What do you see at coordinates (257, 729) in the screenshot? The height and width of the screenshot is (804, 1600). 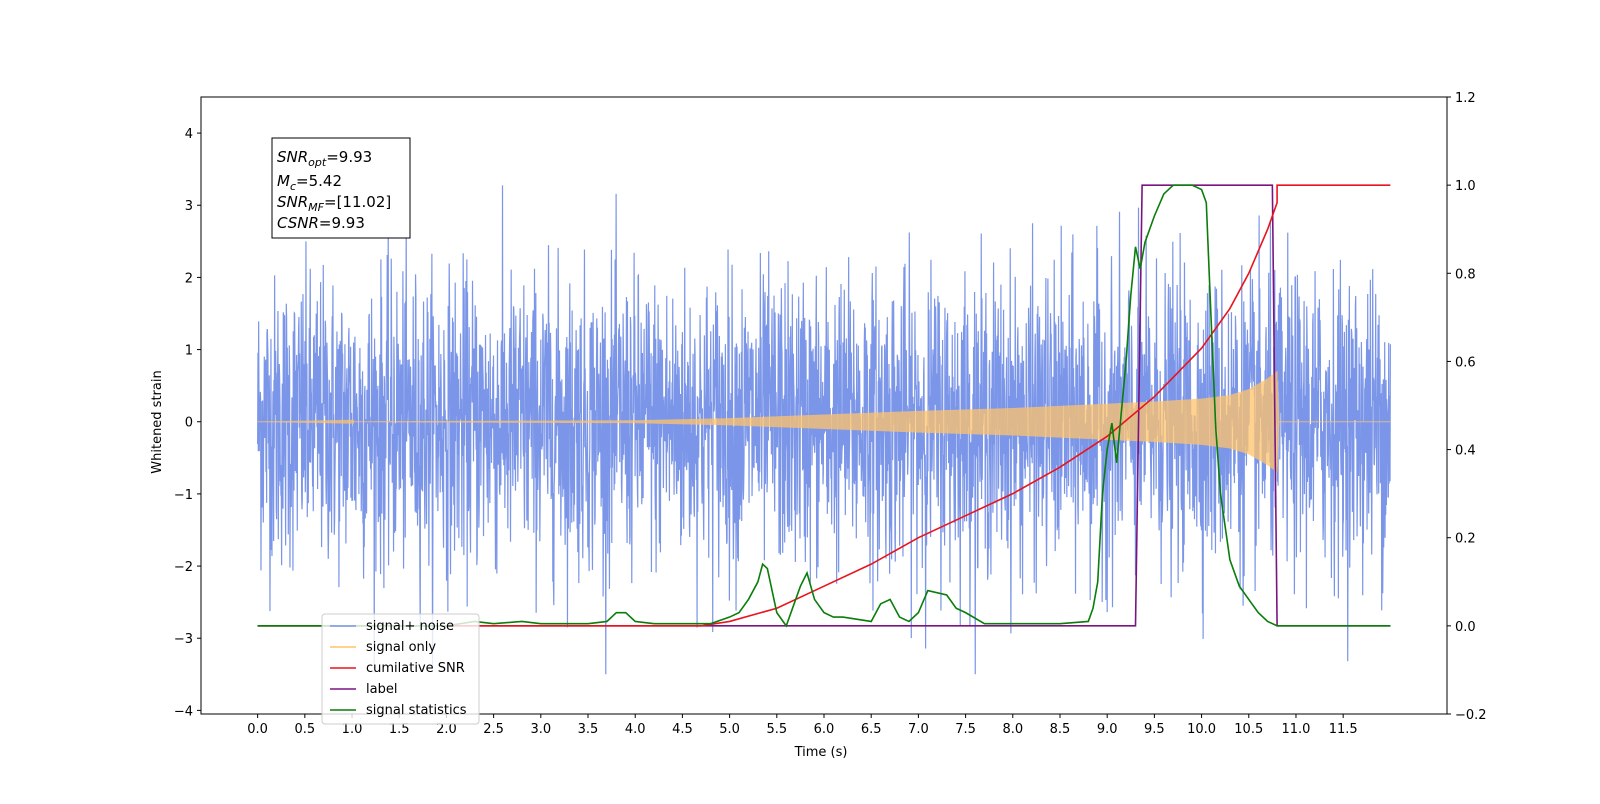 I see `x-tick-label: 0.0` at bounding box center [257, 729].